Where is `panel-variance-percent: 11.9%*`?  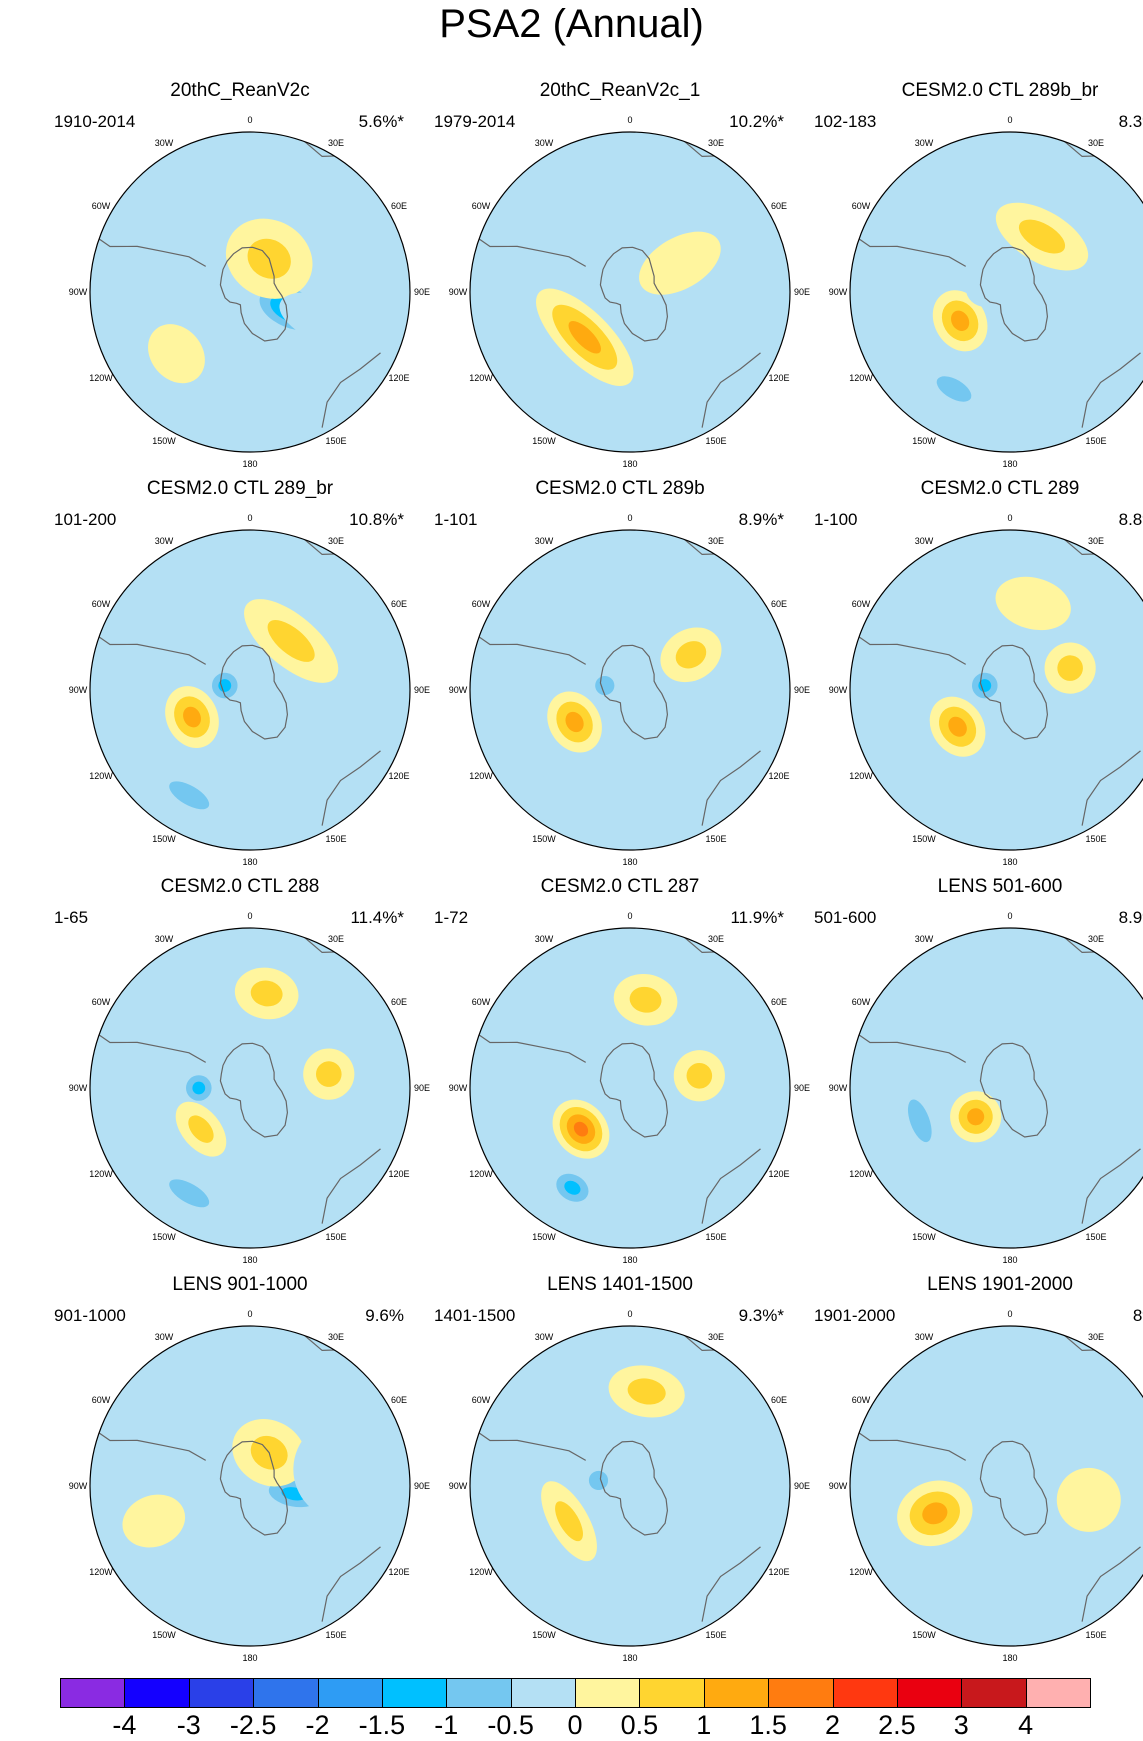
panel-variance-percent: 11.9%* is located at coordinates (757, 917).